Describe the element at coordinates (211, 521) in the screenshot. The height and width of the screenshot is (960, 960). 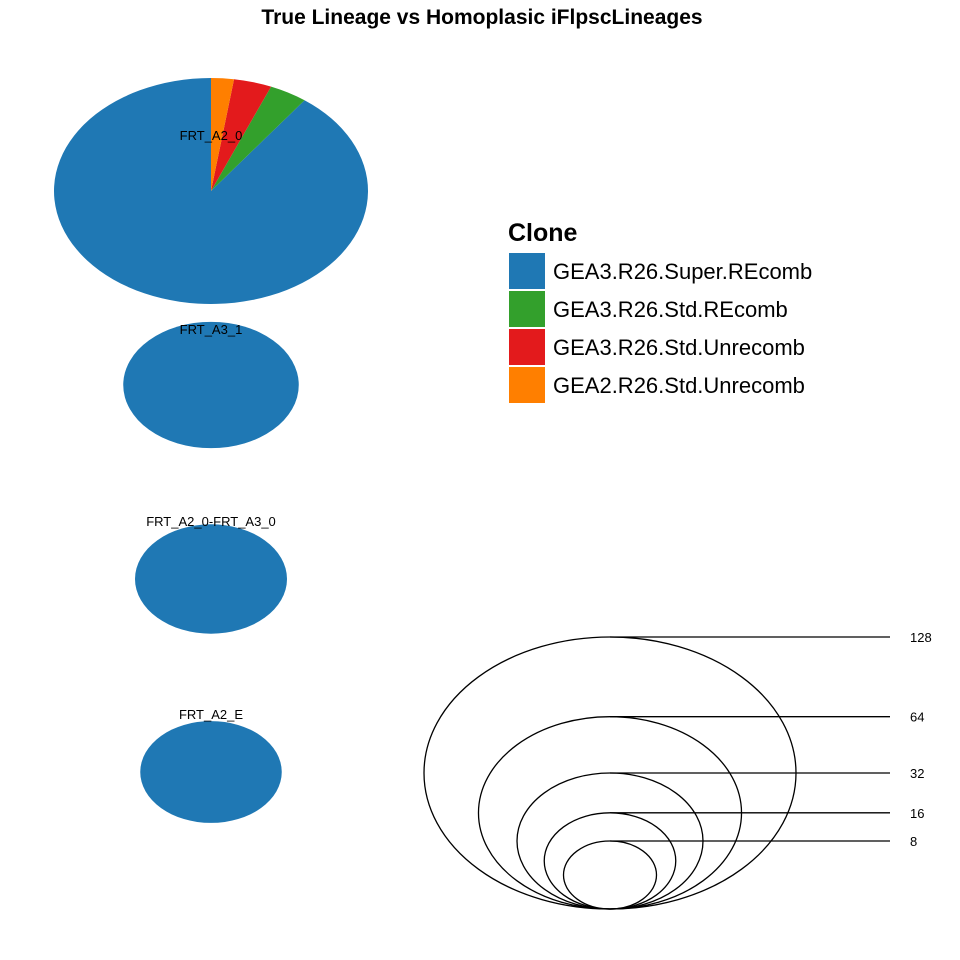
I see `pie-label: FRT_A2_0-FRT_A3_0` at that location.